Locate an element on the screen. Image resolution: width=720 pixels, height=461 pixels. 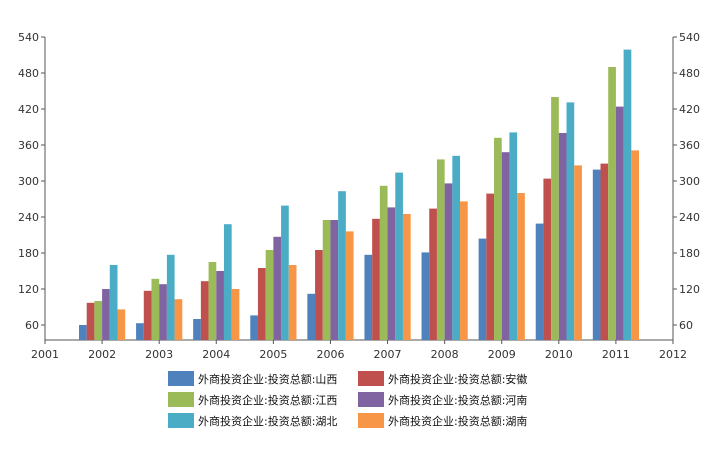
x-tick-label: 2010 is located at coordinates (559, 354).